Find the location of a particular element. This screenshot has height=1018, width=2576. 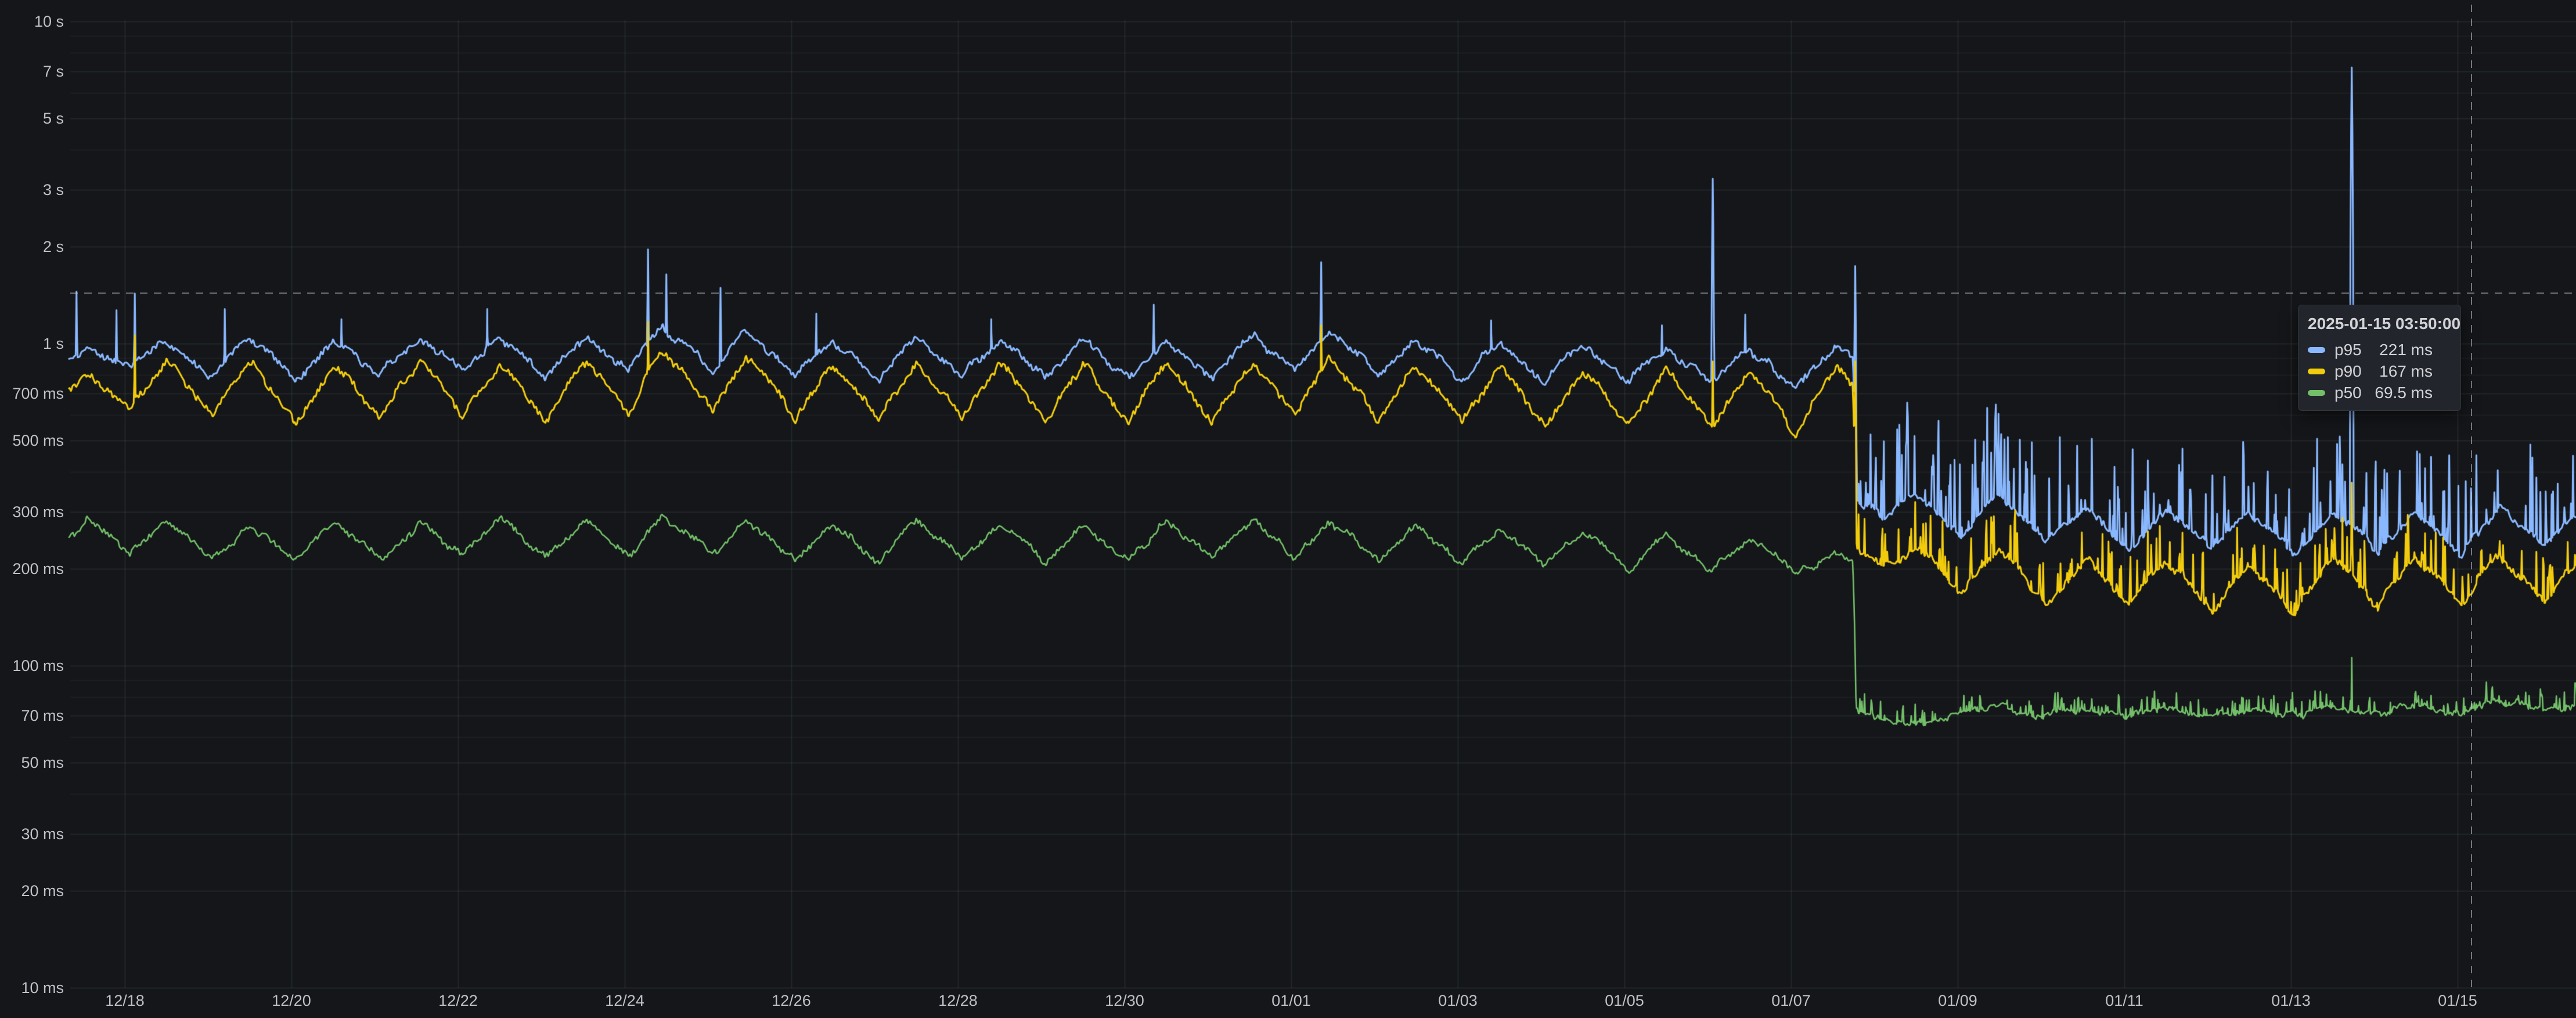

y-tick-label: 5 s is located at coordinates (53, 119).